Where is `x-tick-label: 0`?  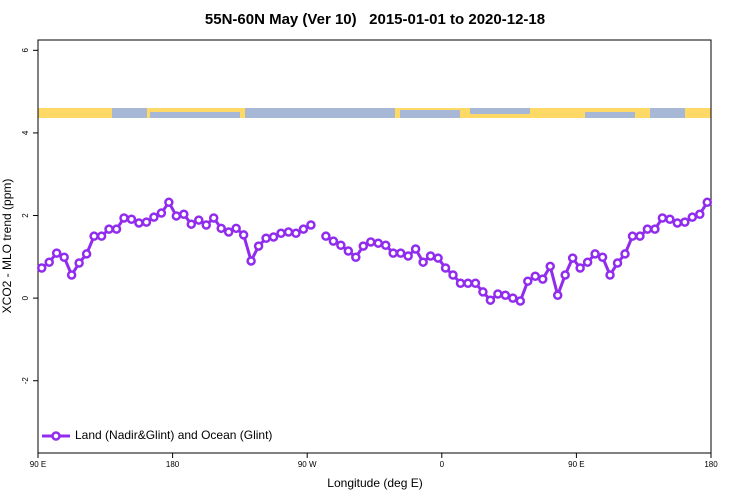
x-tick-label: 0 is located at coordinates (442, 464).